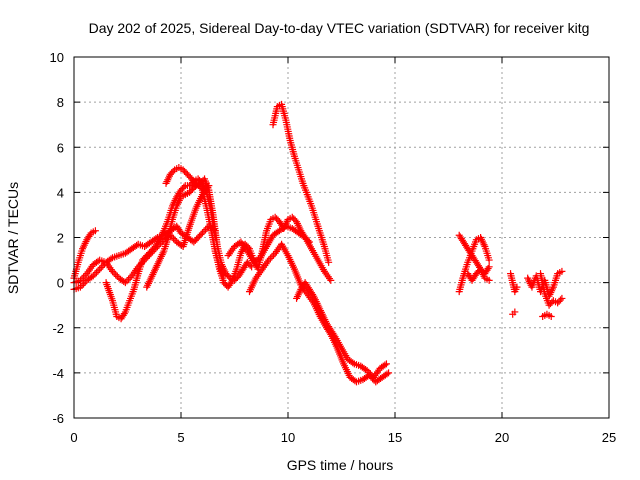  Describe the element at coordinates (57, 57) in the screenshot. I see `y-tick-label: 10` at that location.